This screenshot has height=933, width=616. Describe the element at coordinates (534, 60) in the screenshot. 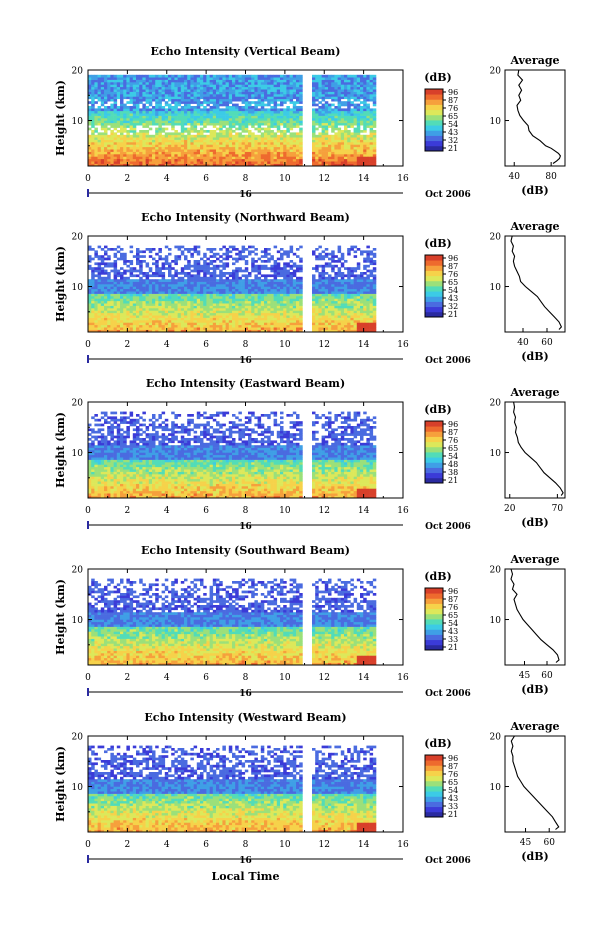

I see `profile-title: Average` at that location.